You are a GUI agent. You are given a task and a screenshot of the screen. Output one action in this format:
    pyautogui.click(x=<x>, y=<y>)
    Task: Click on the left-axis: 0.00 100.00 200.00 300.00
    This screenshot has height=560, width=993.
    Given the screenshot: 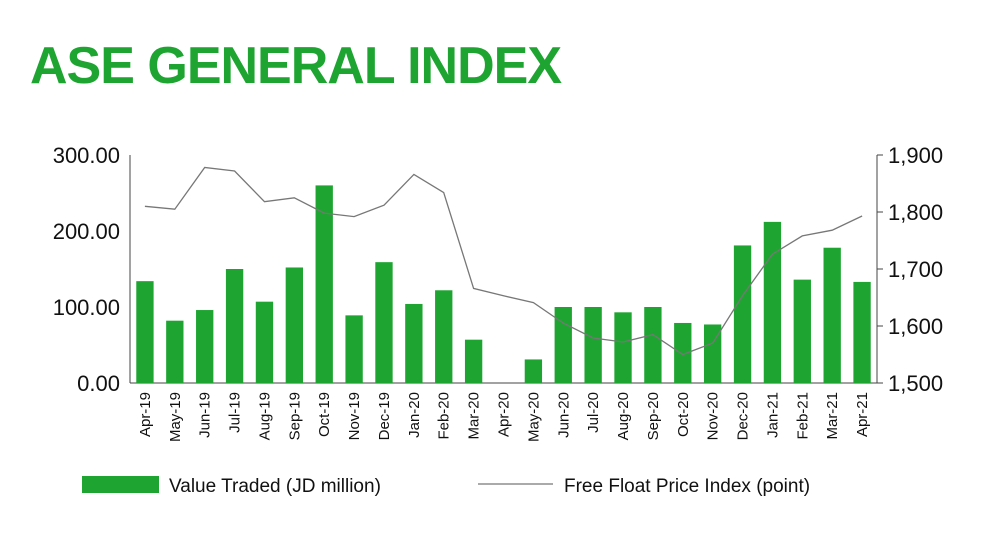 What is the action you would take?
    pyautogui.click(x=86, y=269)
    